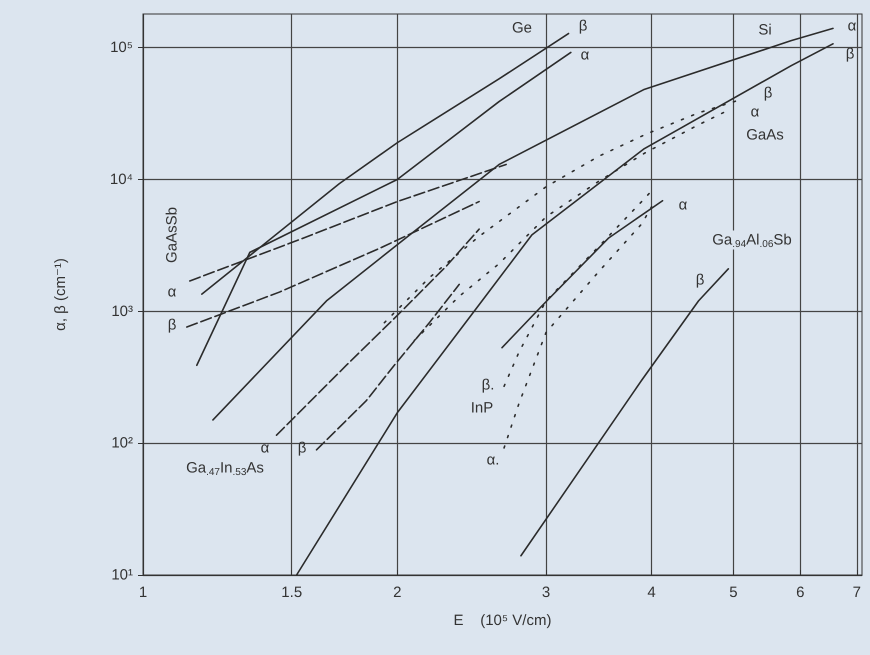  I want to click on y-axis-title: α, β (cm⁻¹), so click(60, 294).